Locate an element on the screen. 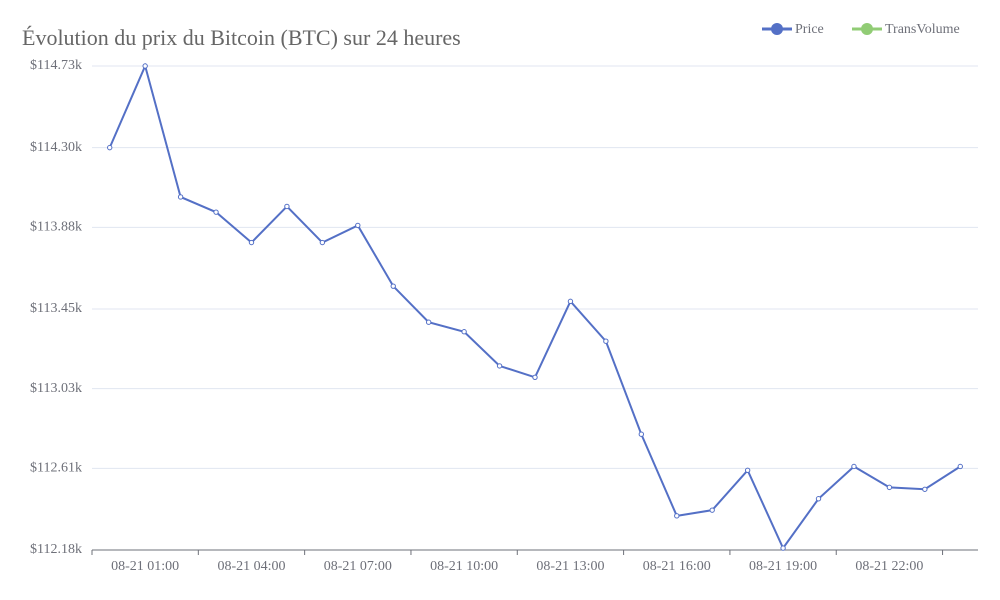 This screenshot has height=600, width=1000. y-tick-label: $112.18k is located at coordinates (56, 549).